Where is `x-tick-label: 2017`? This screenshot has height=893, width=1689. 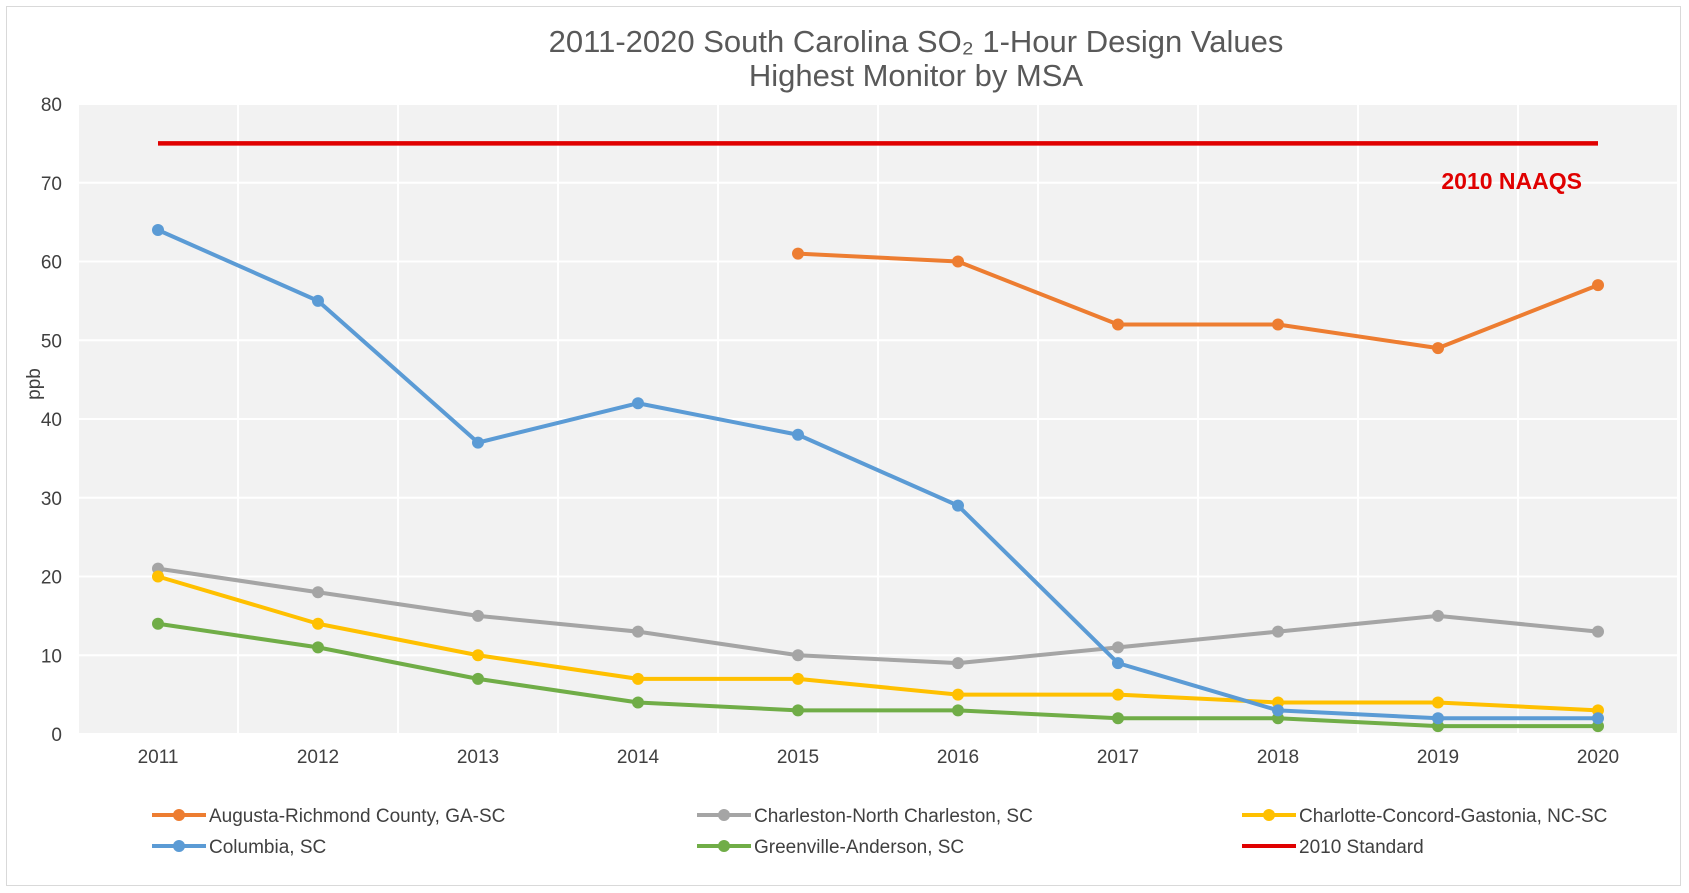 x-tick-label: 2017 is located at coordinates (1118, 757).